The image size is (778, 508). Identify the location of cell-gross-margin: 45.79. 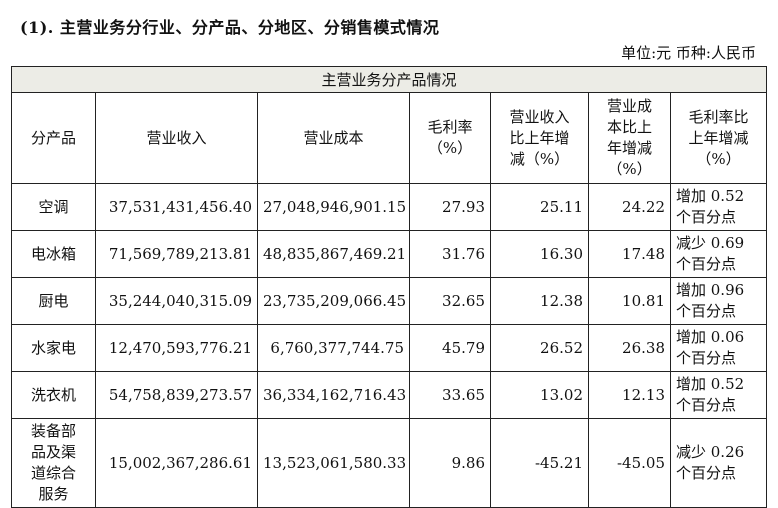
(450, 348).